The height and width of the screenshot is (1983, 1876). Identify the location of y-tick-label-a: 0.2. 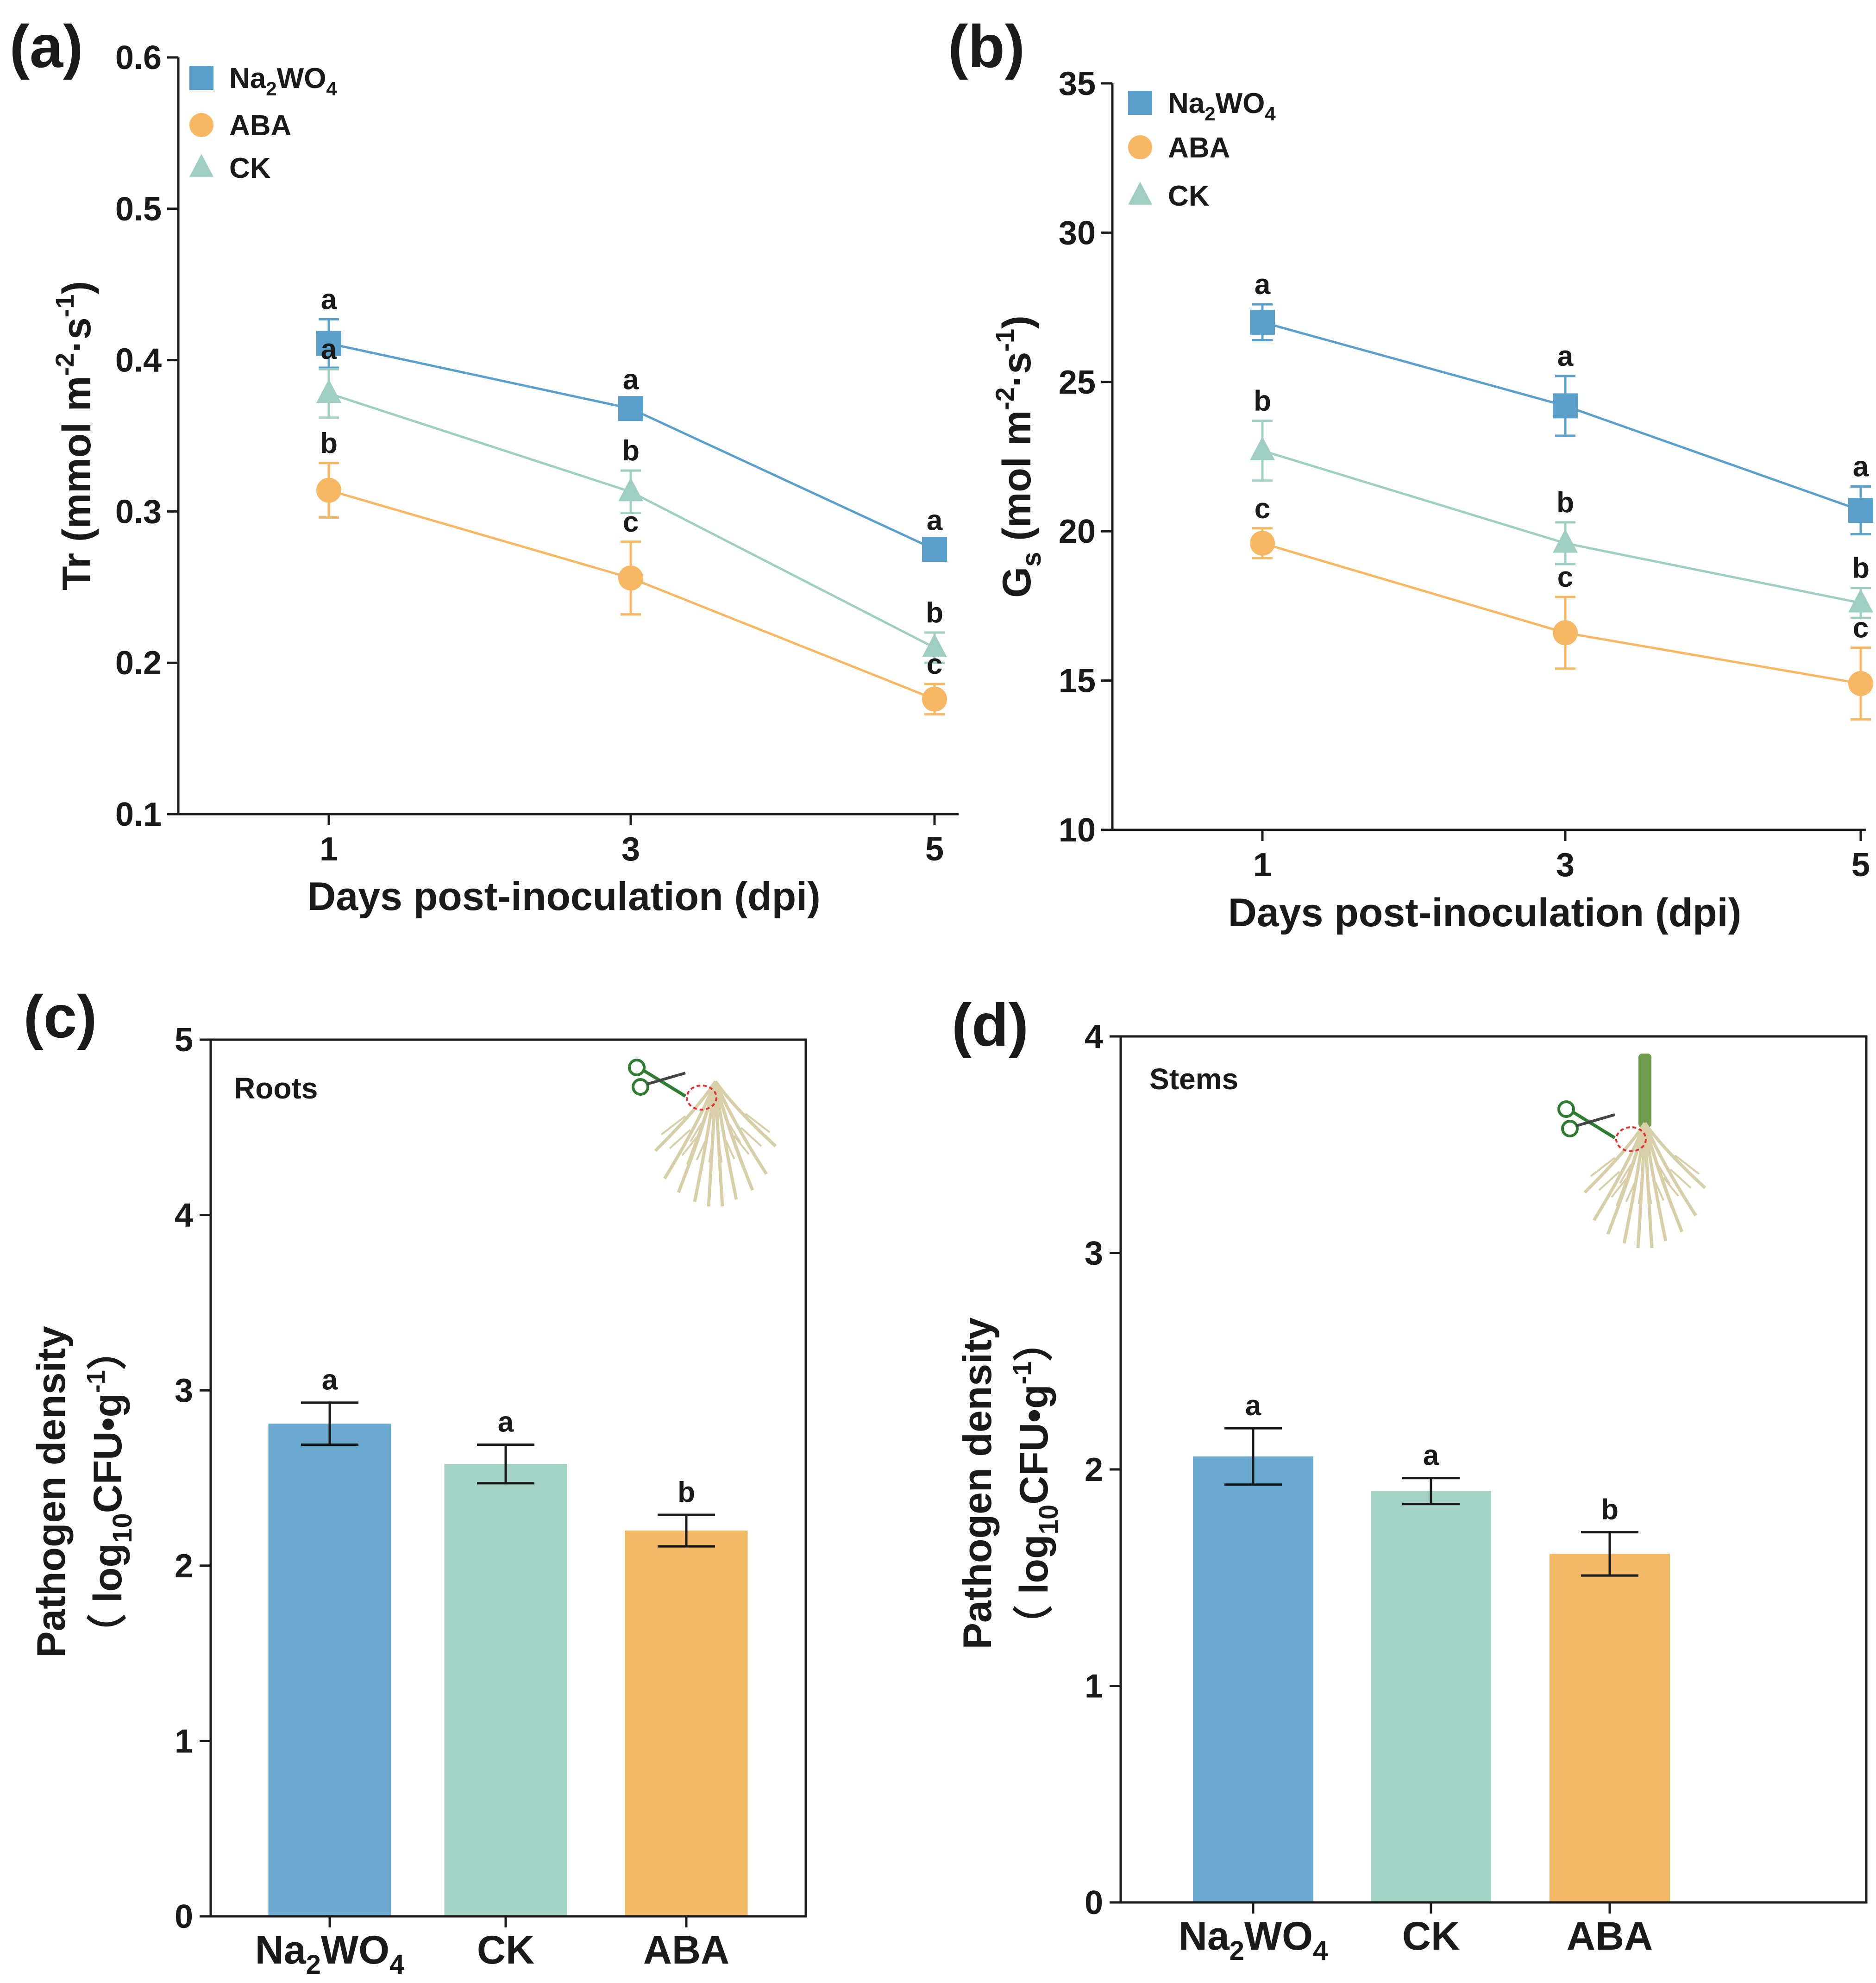
(138, 663).